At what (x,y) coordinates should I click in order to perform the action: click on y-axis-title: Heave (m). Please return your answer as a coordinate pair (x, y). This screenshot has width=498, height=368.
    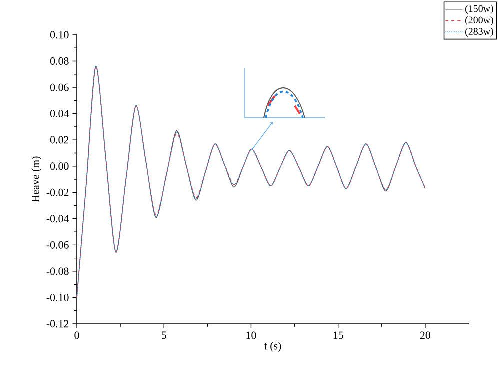
    Looking at the image, I should click on (37, 179).